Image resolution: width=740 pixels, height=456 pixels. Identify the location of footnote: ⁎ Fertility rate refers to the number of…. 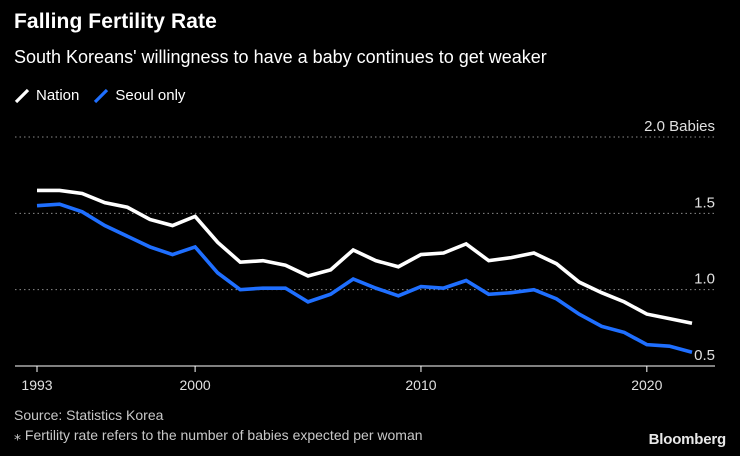
(218, 435).